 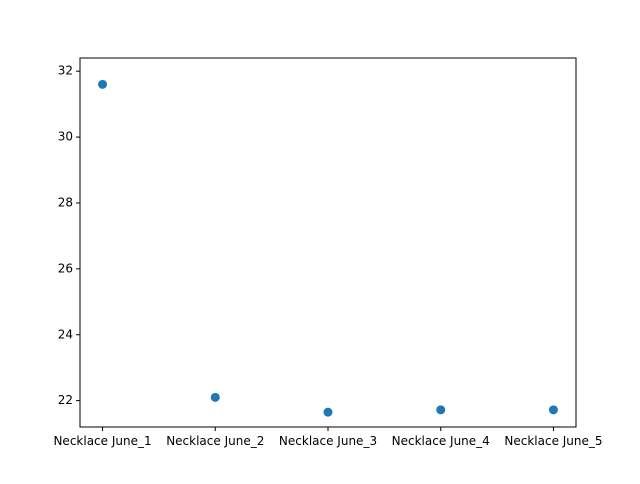 I want to click on x-tick-label: Necklace June_1, so click(x=102, y=441).